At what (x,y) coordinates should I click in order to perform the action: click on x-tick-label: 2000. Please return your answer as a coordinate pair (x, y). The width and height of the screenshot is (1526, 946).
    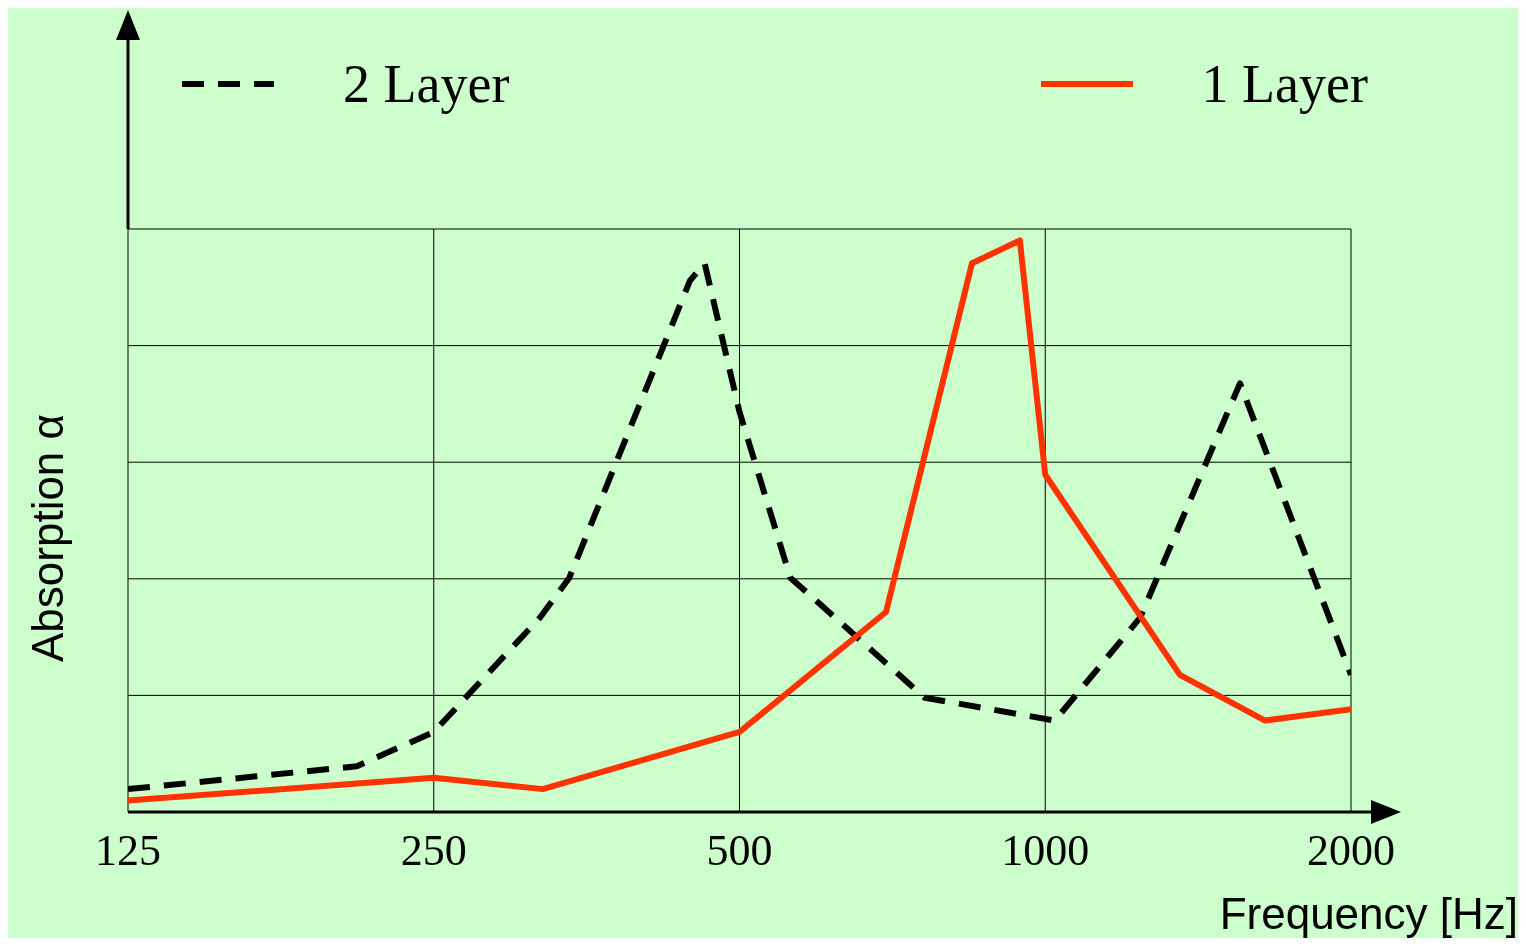
    Looking at the image, I should click on (1351, 851).